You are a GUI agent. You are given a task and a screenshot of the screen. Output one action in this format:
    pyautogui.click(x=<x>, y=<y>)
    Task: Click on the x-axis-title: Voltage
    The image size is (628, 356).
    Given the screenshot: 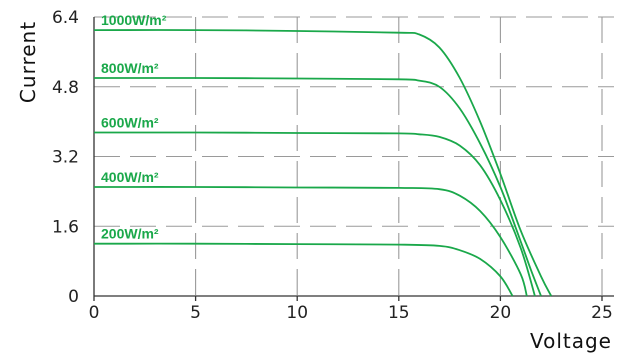 What is the action you would take?
    pyautogui.click(x=571, y=341)
    